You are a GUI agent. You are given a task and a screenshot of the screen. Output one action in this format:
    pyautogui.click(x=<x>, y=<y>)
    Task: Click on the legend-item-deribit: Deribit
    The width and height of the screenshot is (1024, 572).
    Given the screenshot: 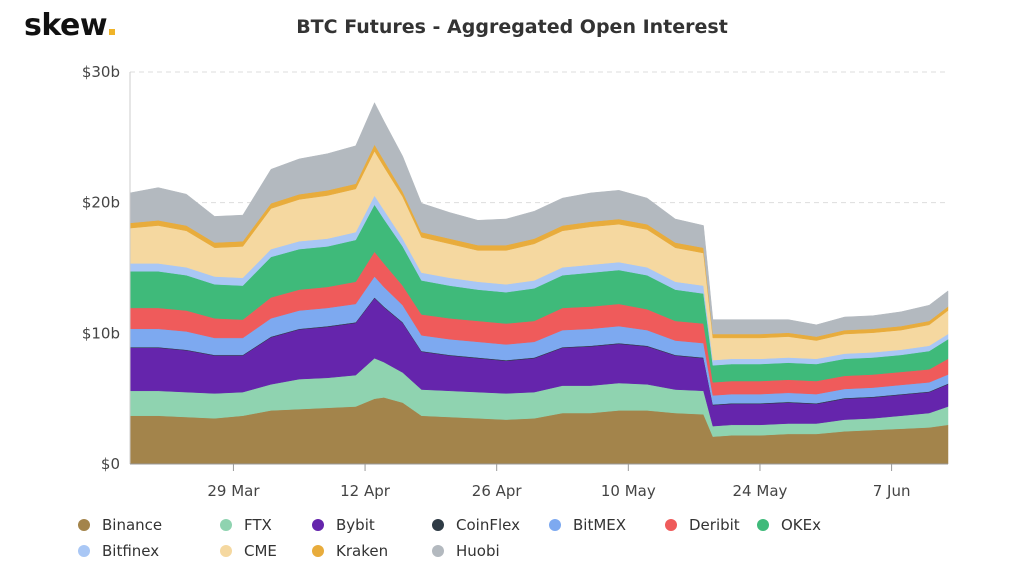 What is the action you would take?
    pyautogui.click(x=711, y=525)
    